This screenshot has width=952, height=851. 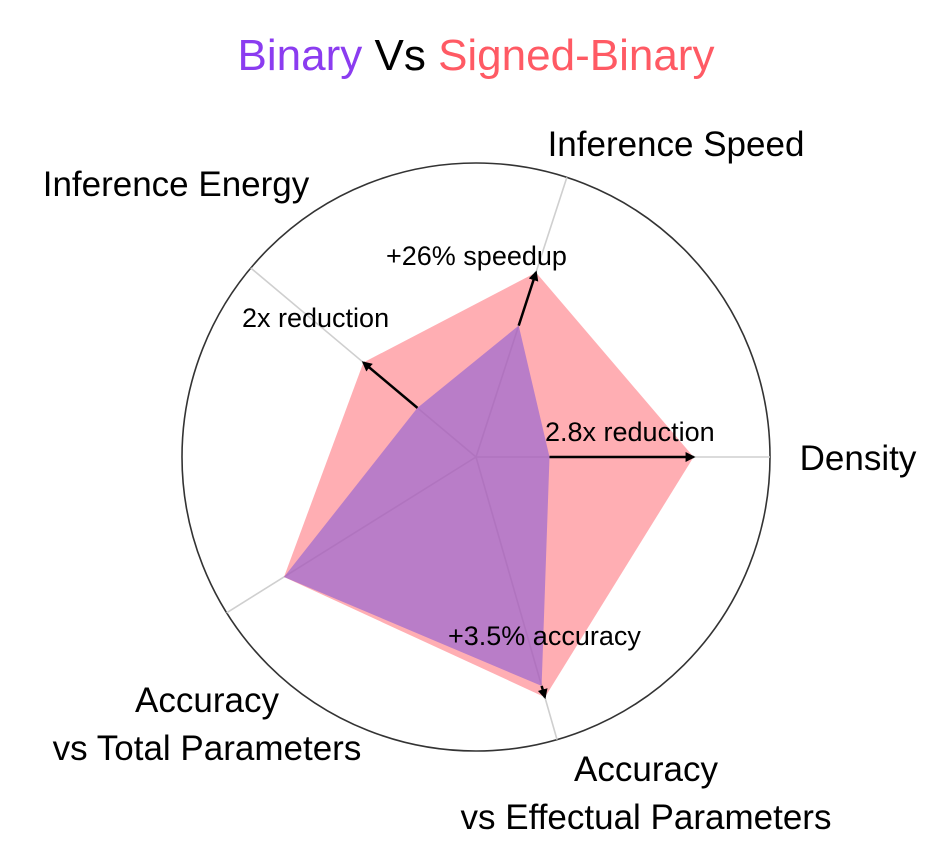 I want to click on axis-label-3-line-1: vs Total Parameters, so click(x=207, y=748).